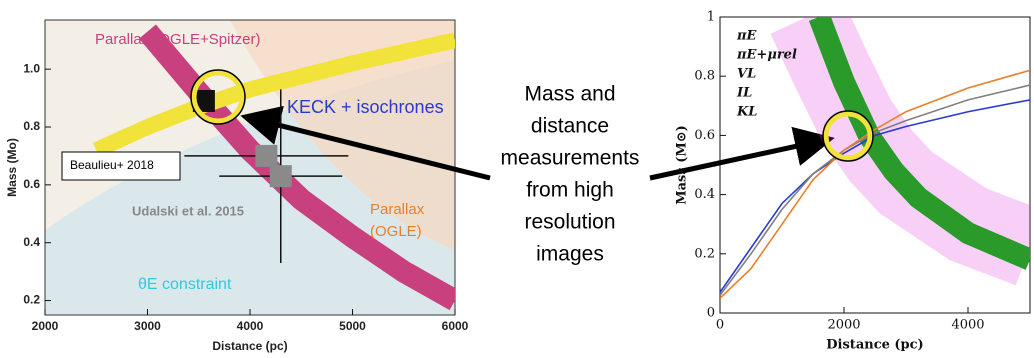 This screenshot has width=1034, height=358. What do you see at coordinates (570, 126) in the screenshot?
I see `callout-line: distance` at bounding box center [570, 126].